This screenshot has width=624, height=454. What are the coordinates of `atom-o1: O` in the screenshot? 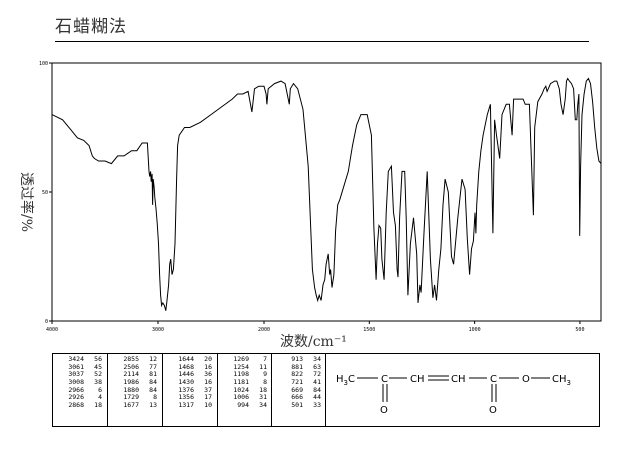 It's located at (384, 410).